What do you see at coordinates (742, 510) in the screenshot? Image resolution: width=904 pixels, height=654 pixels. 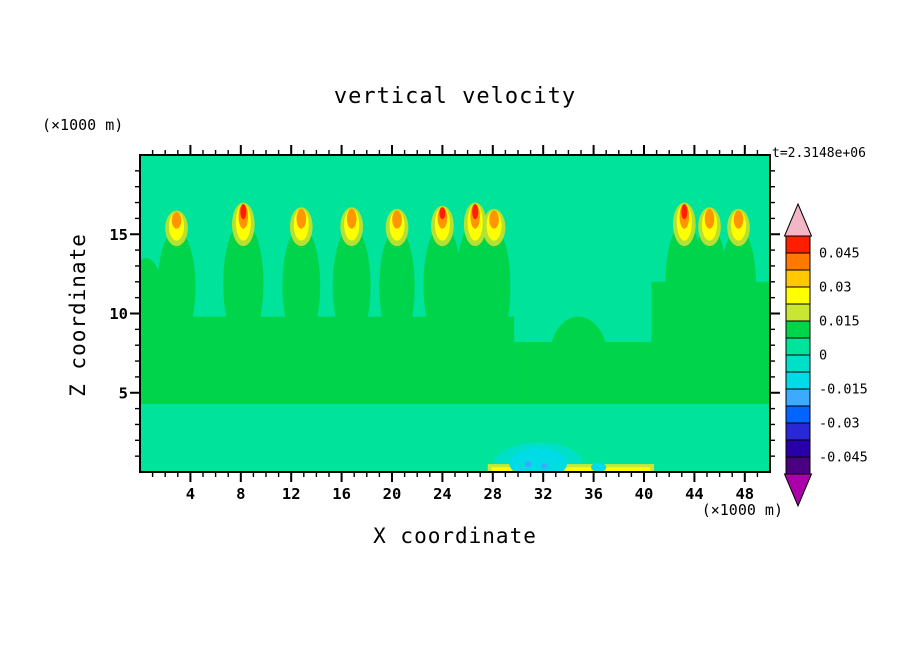 I see `x-axis-units-label: (×1000 m)` at bounding box center [742, 510].